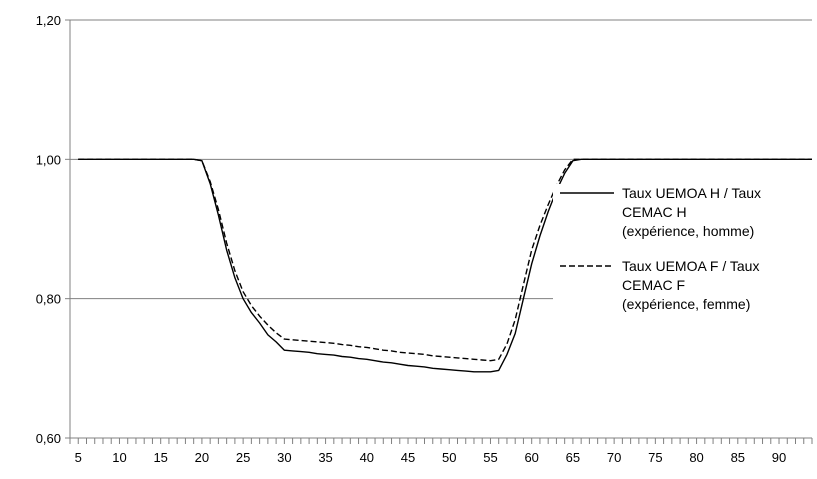  I want to click on x-tick-label: 40, so click(367, 457).